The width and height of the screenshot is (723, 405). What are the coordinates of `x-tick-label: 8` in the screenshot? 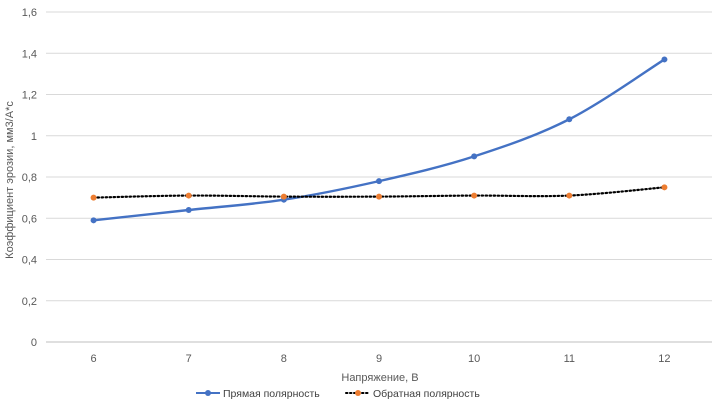 It's located at (284, 359).